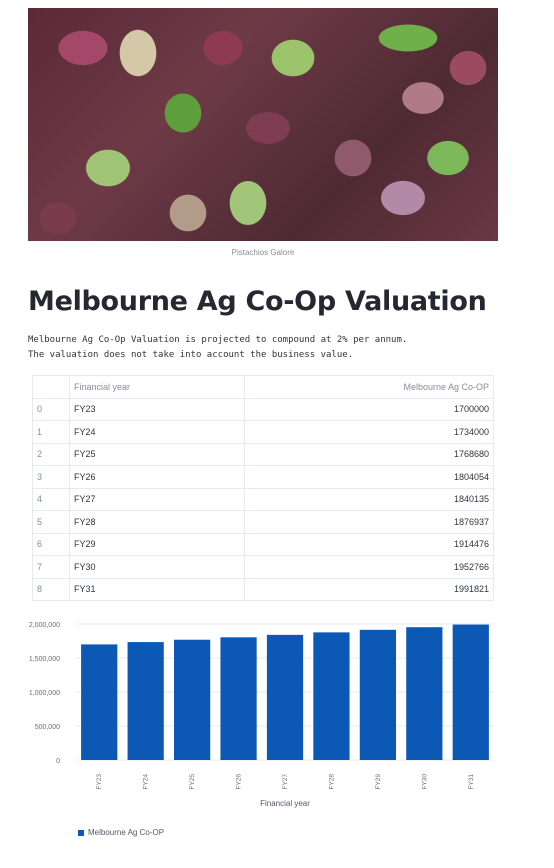  What do you see at coordinates (146, 782) in the screenshot?
I see `x-tick-label: FY24` at bounding box center [146, 782].